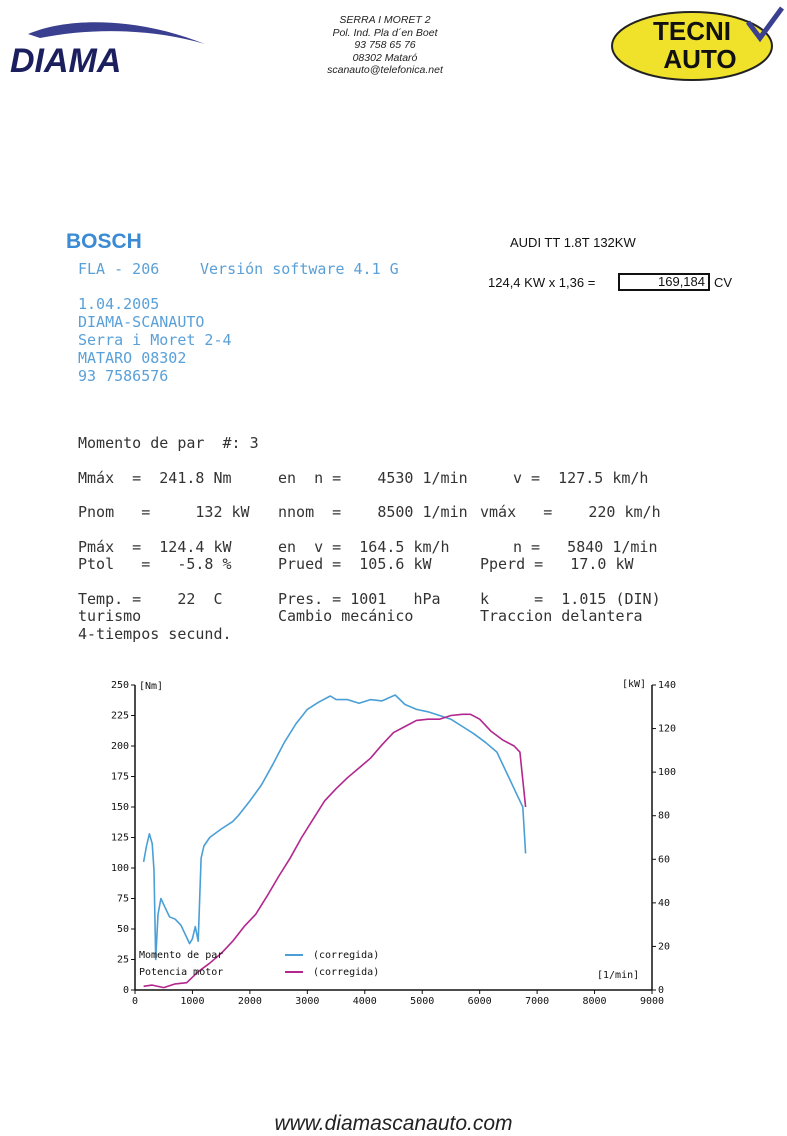 Image resolution: width=787 pixels, height=1136 pixels. Describe the element at coordinates (570, 599) in the screenshot. I see `k-factor: k = 1.015 (DIN)` at that location.